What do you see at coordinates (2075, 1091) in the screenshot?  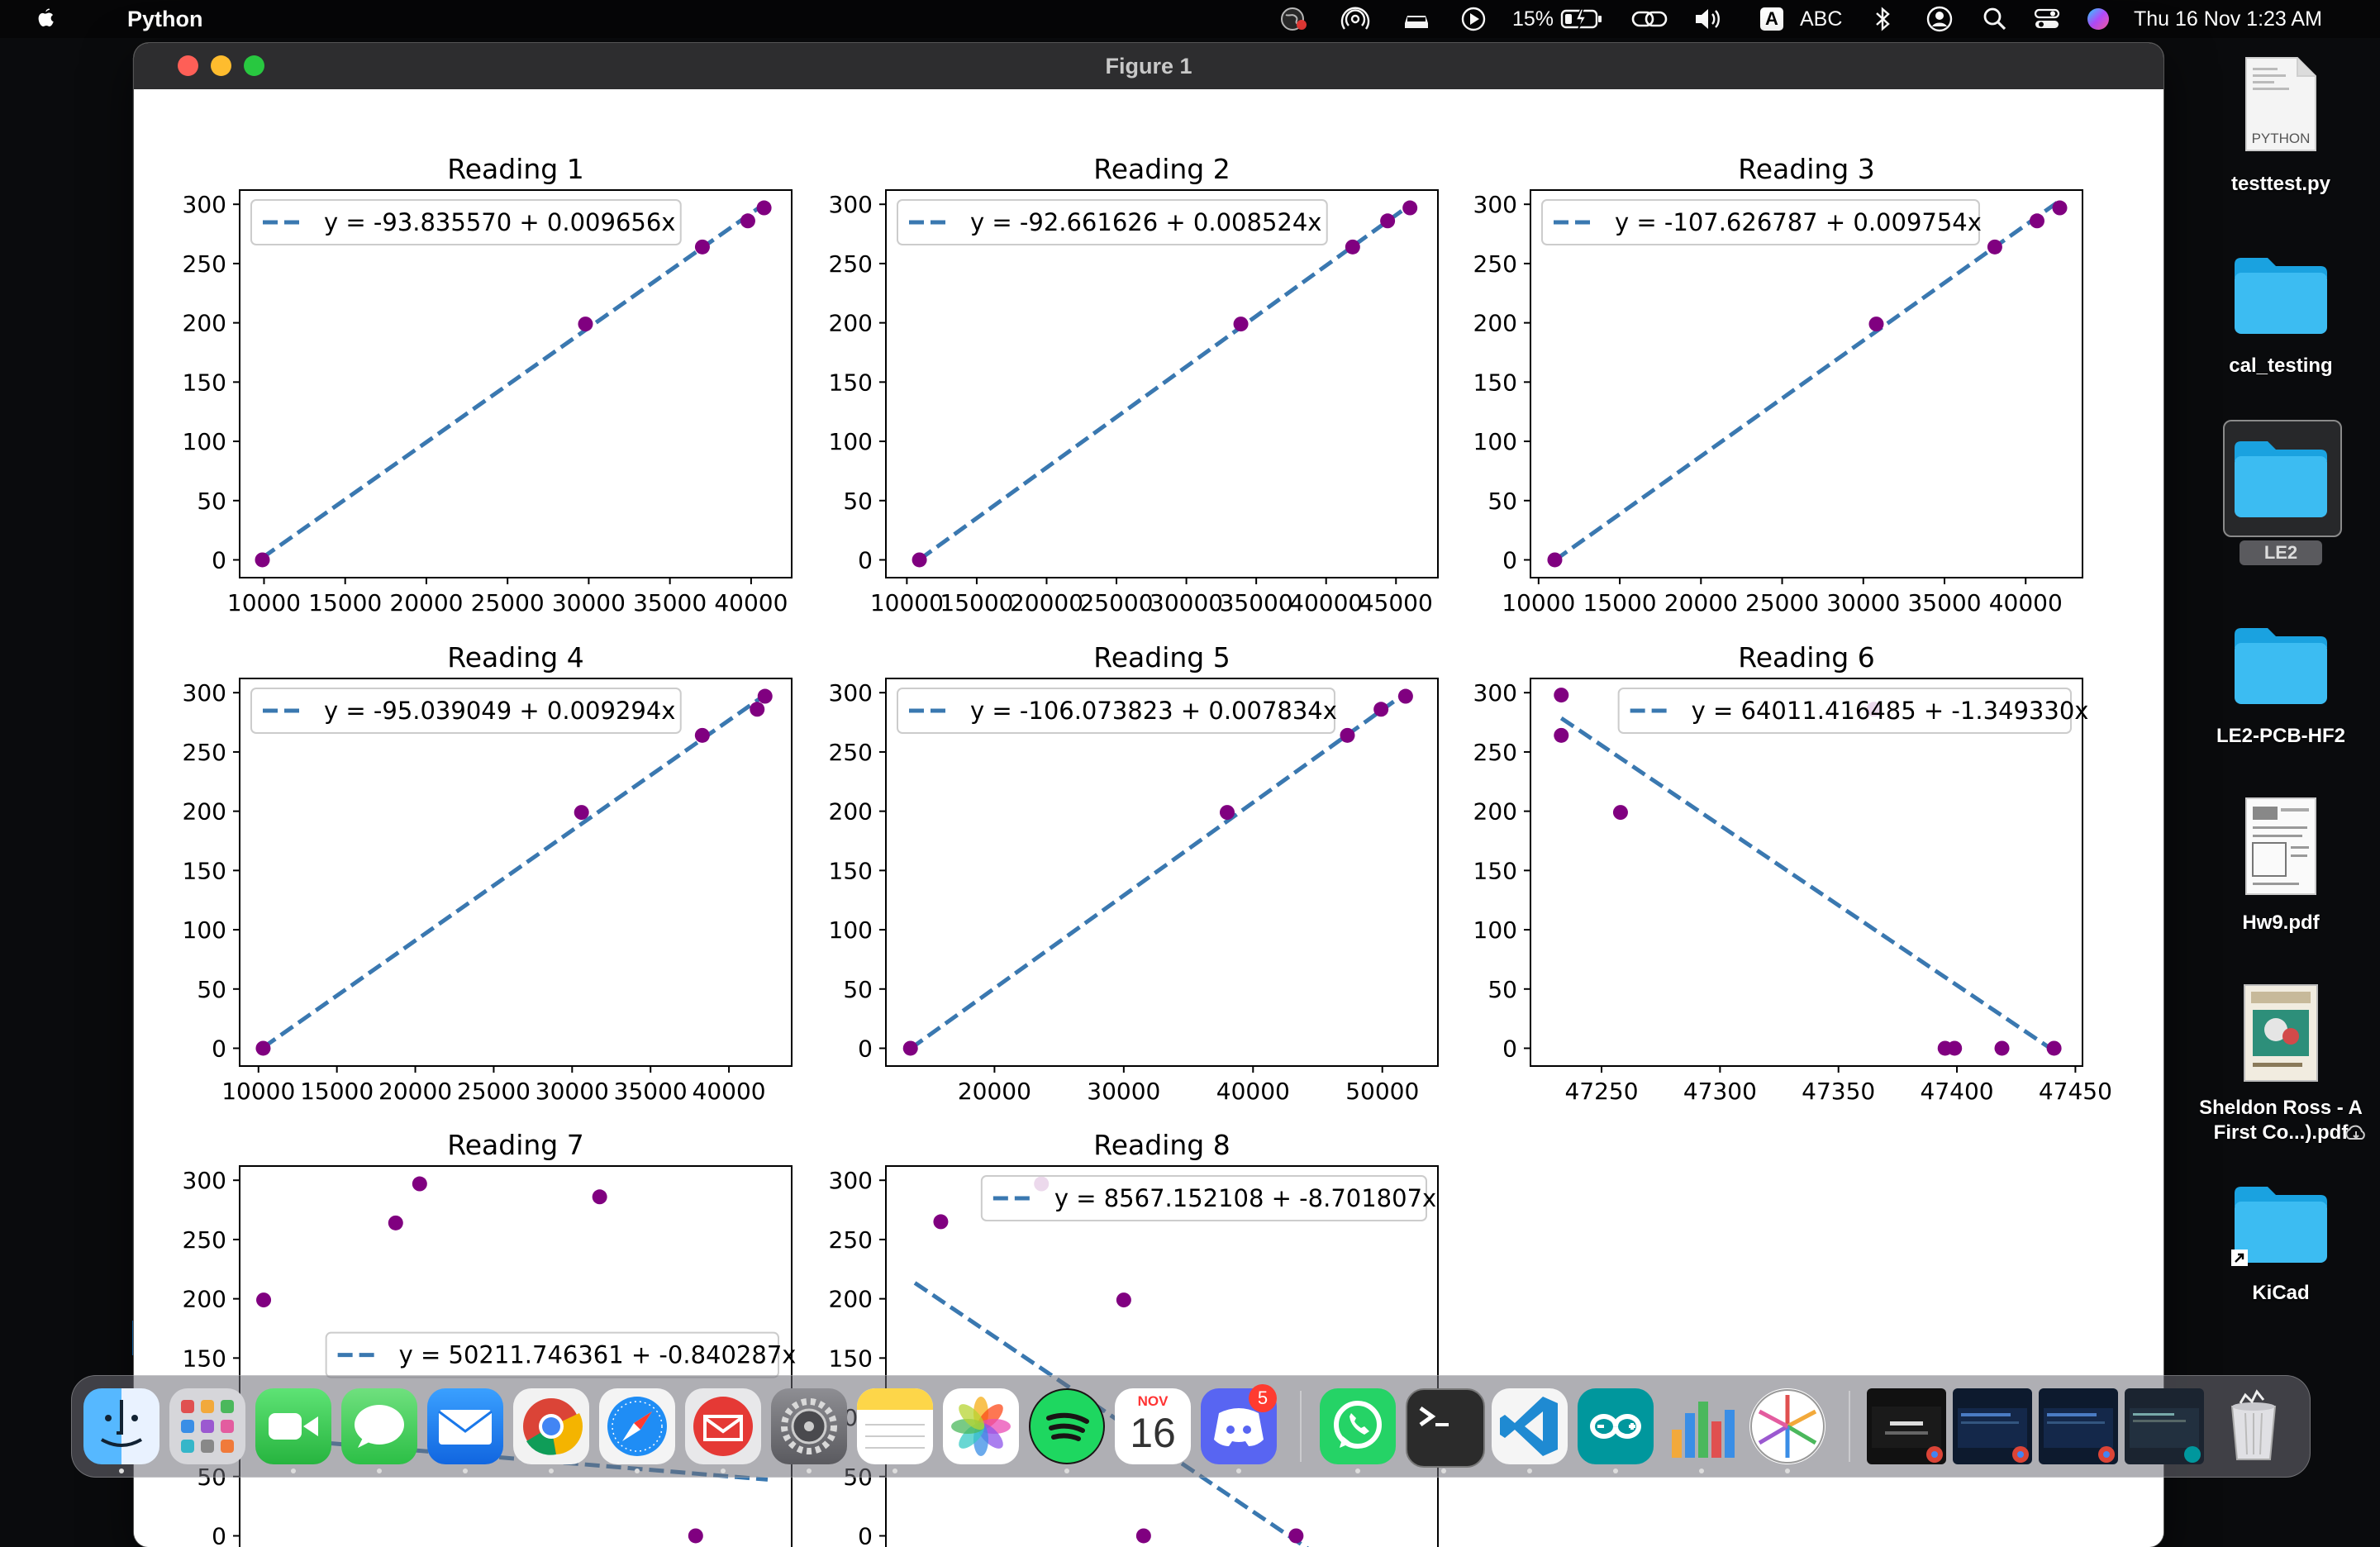 I see `x-tick-label: 47450` at bounding box center [2075, 1091].